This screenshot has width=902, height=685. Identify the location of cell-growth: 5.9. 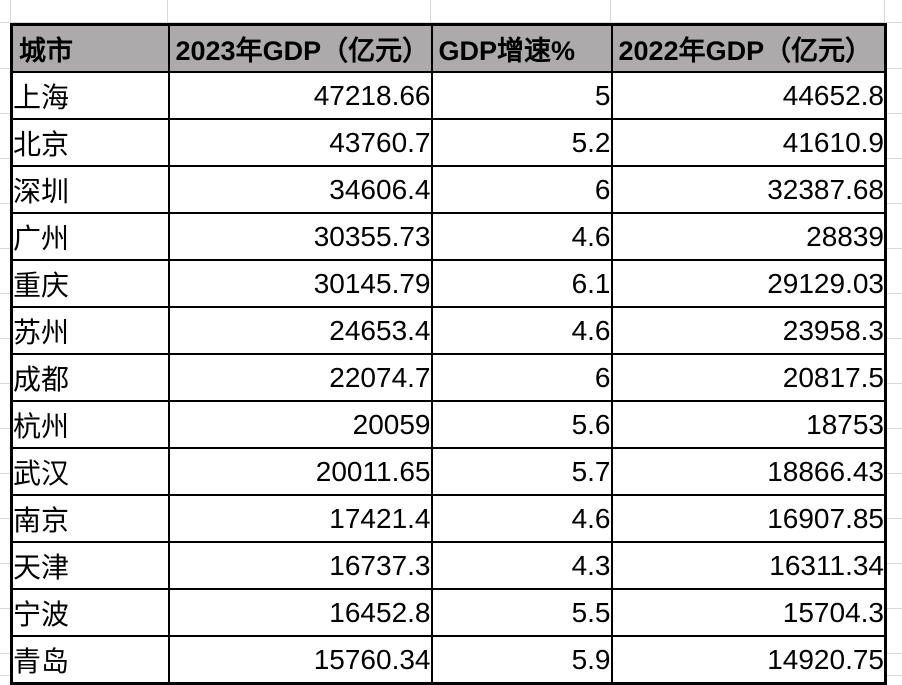
(521, 660).